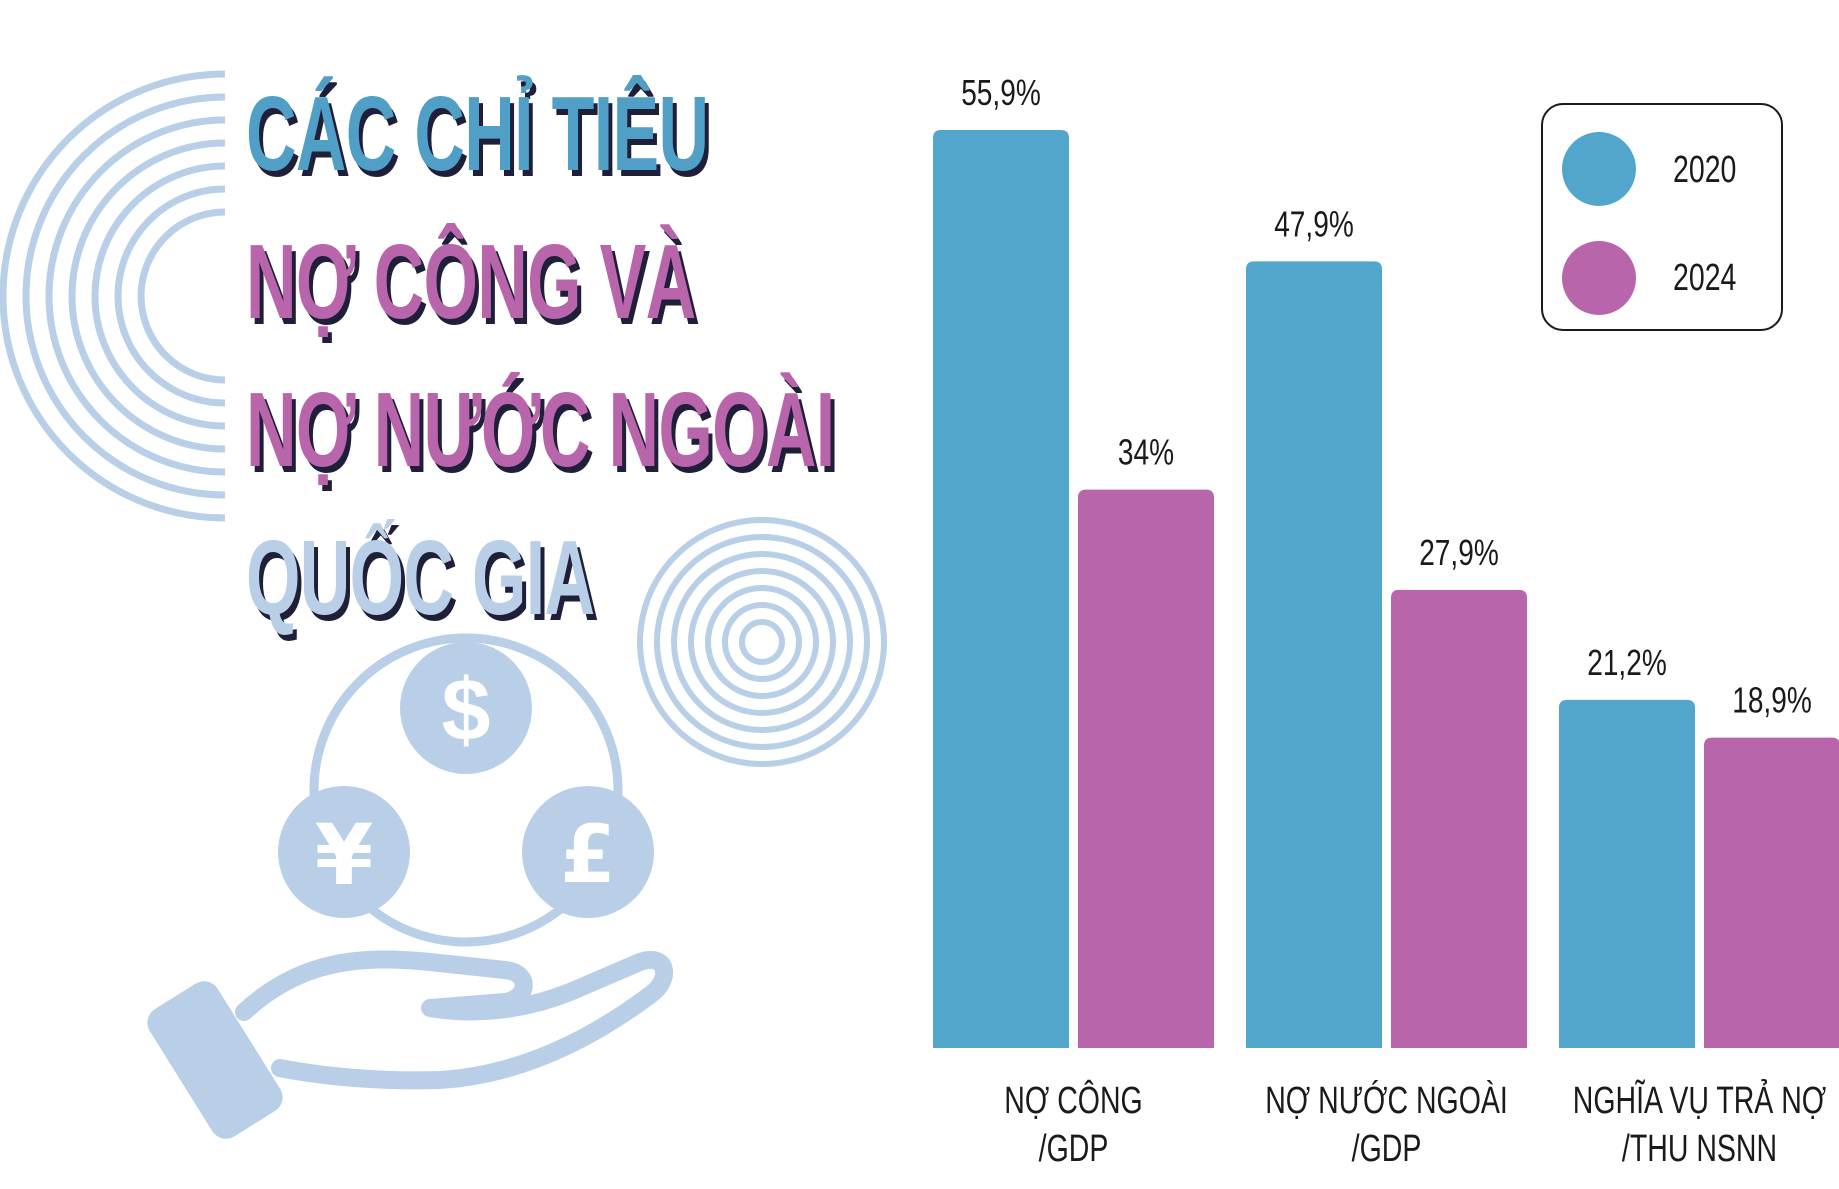  Describe the element at coordinates (1386, 1100) in the screenshot. I see `category-label-1-line-0: NỢ NƯỚC NGOÀI` at that location.